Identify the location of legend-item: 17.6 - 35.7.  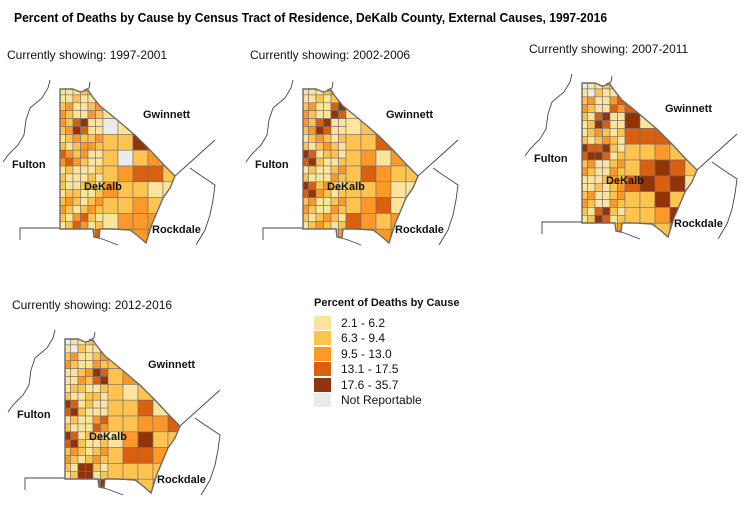
(387, 385).